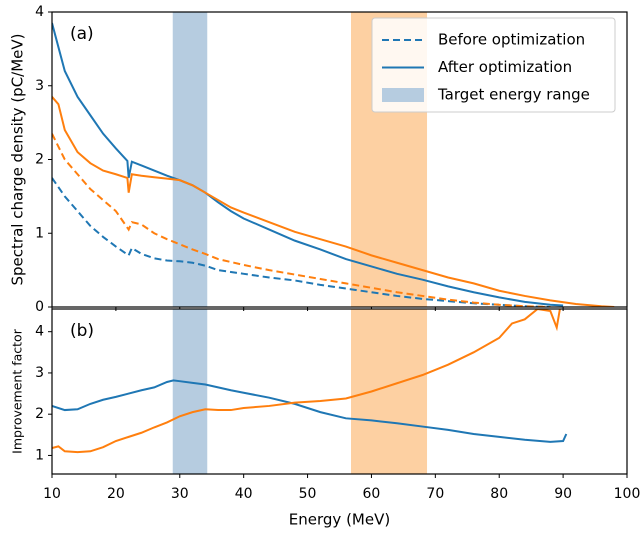 This screenshot has height=534, width=642. Describe the element at coordinates (52, 494) in the screenshot. I see `x-tick-label: 10` at that location.